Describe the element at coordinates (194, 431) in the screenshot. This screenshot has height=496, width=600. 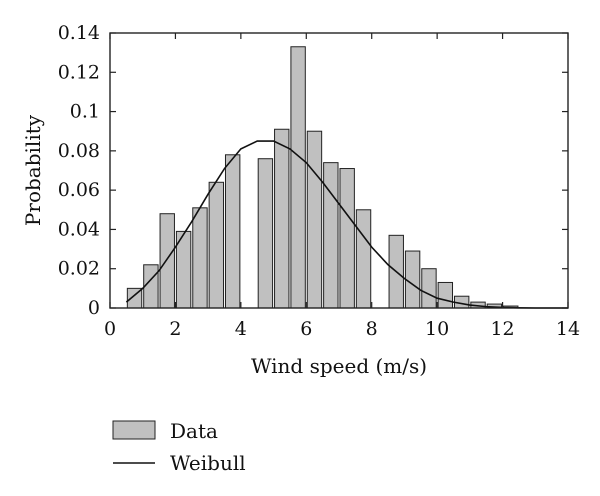
I see `legend-data-label: Data` at that location.